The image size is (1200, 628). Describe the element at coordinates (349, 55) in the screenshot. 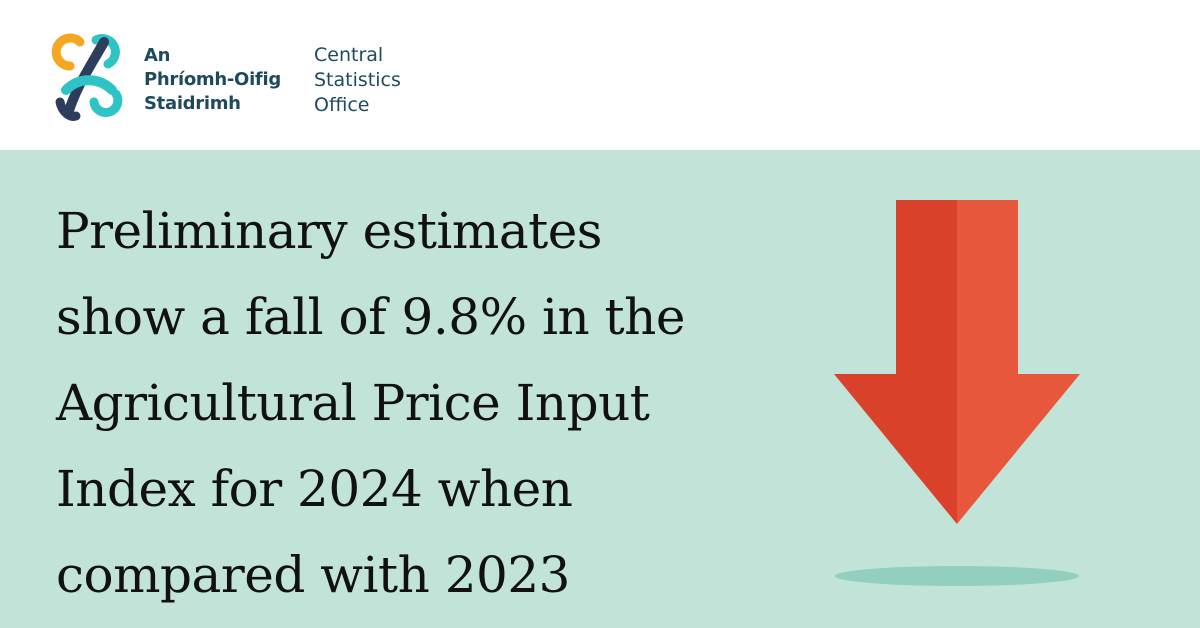

I see `english-name-line-1: Central` at that location.